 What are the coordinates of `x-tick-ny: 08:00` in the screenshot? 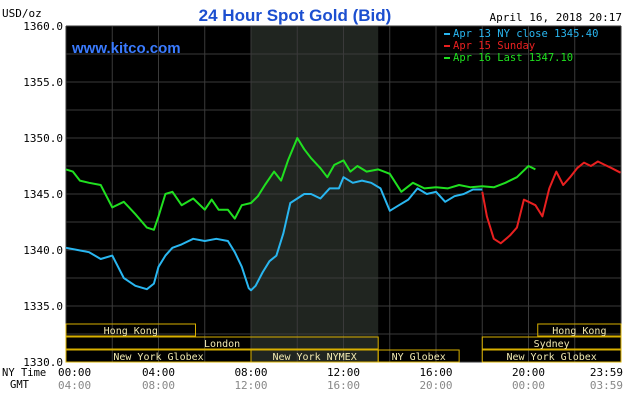 It's located at (250, 372).